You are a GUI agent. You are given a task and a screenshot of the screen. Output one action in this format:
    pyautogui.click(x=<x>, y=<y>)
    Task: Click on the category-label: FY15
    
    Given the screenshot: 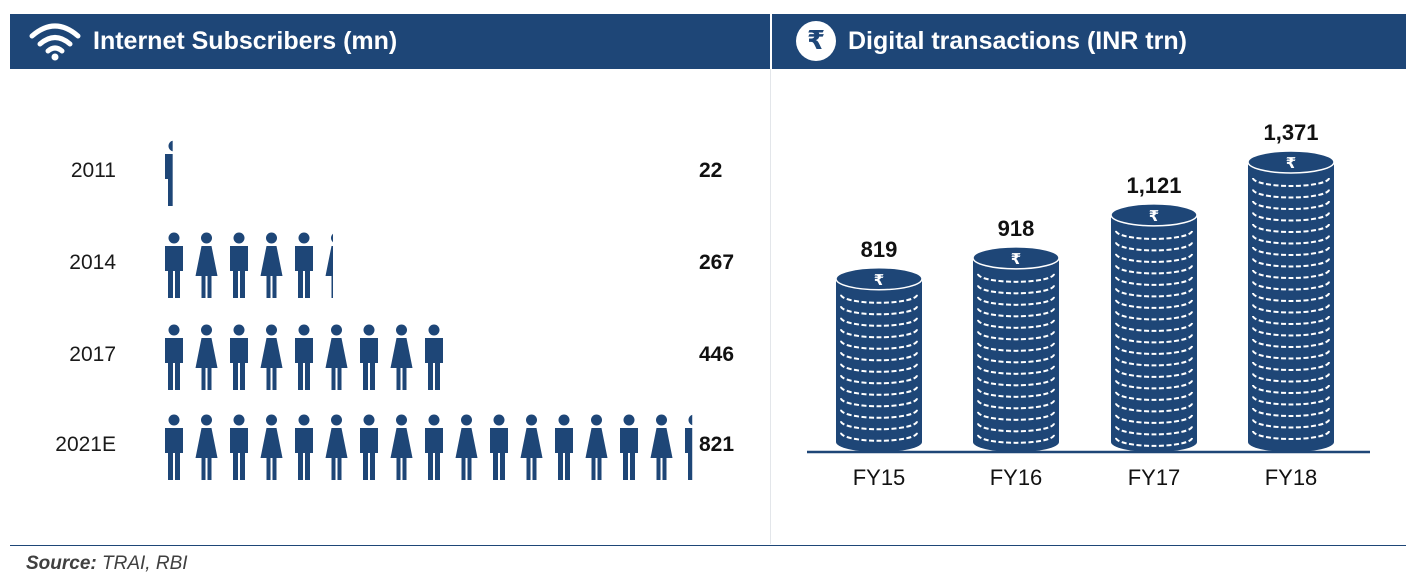 What is the action you would take?
    pyautogui.click(x=879, y=477)
    